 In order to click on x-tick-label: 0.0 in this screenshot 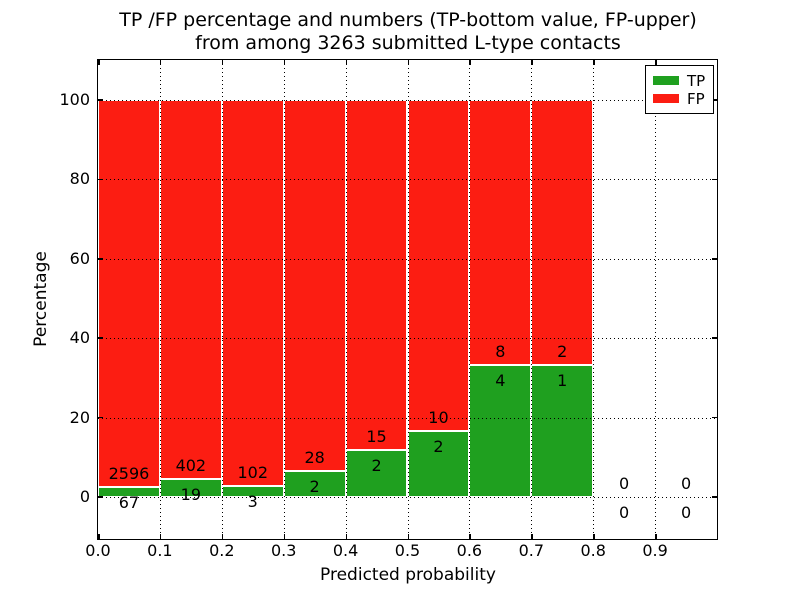, I will do `click(98, 550)`.